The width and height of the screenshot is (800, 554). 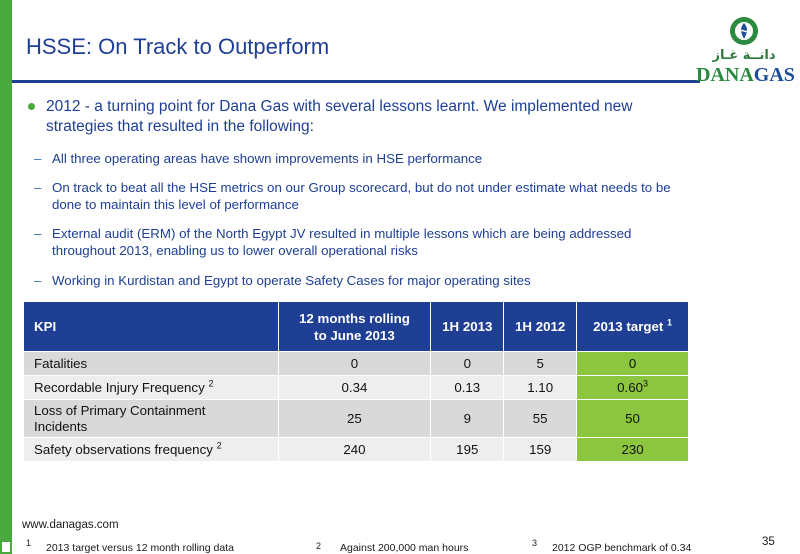 I want to click on cell-1h-2012: 1.10, so click(x=540, y=387).